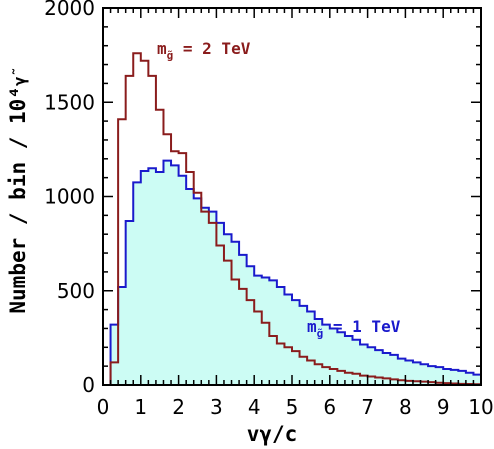  I want to click on x-tick-label: 9, so click(443, 407).